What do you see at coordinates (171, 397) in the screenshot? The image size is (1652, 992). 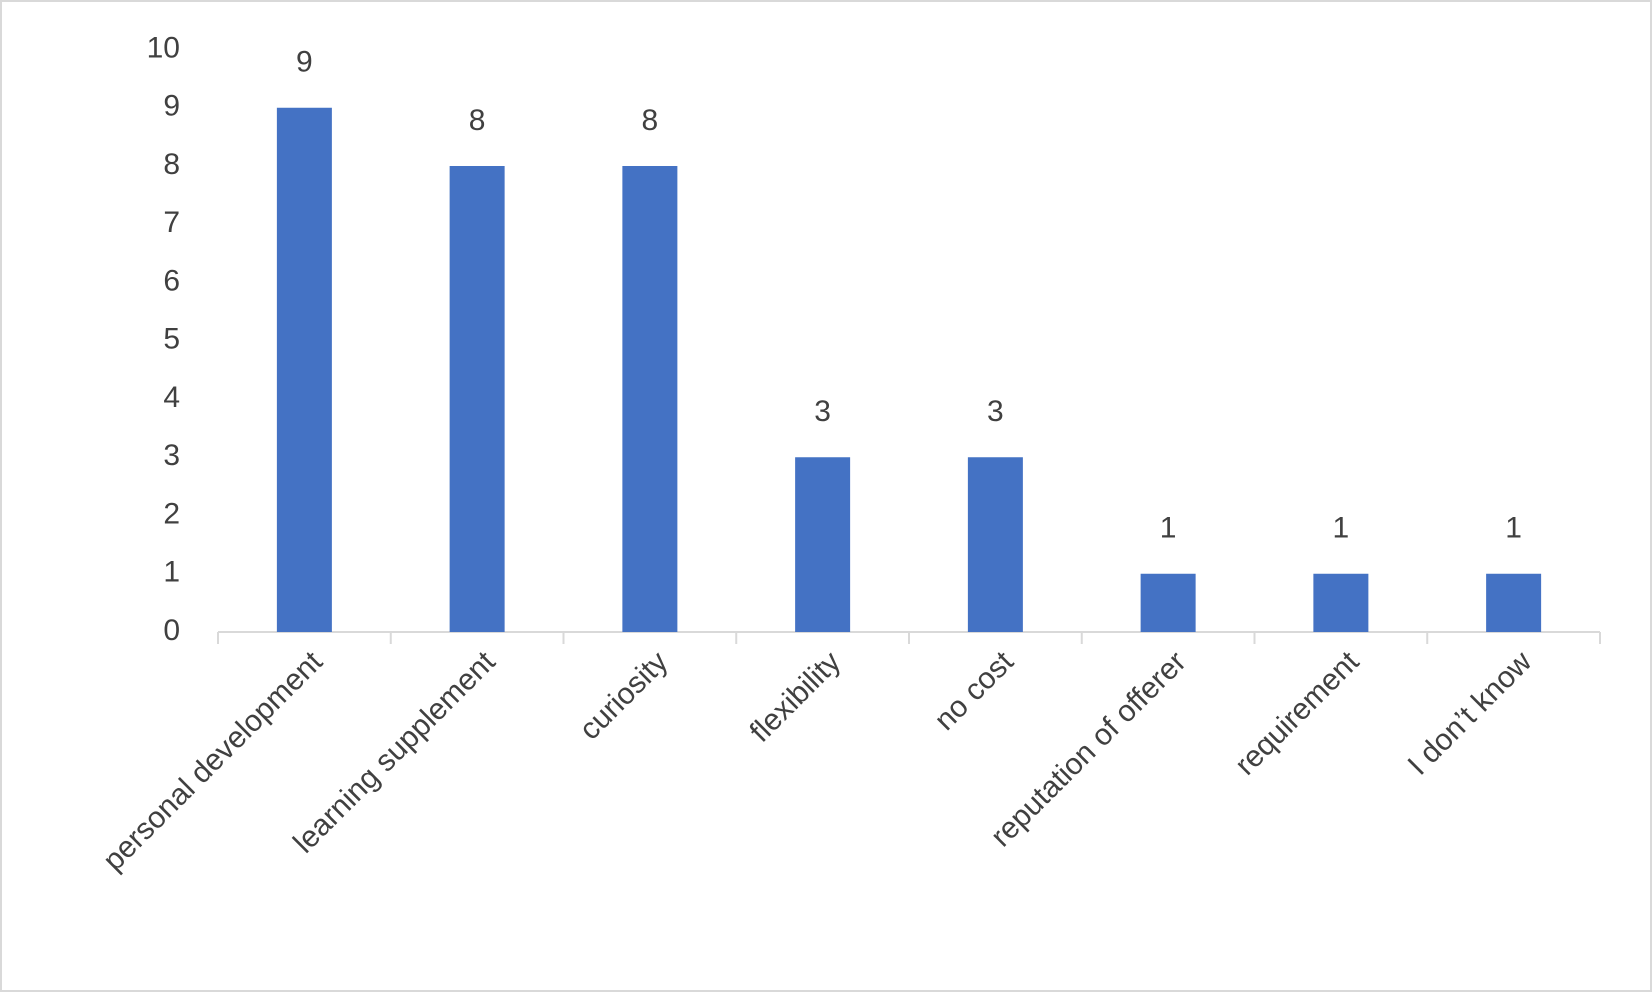 I see `y-tick-label: 4` at bounding box center [171, 397].